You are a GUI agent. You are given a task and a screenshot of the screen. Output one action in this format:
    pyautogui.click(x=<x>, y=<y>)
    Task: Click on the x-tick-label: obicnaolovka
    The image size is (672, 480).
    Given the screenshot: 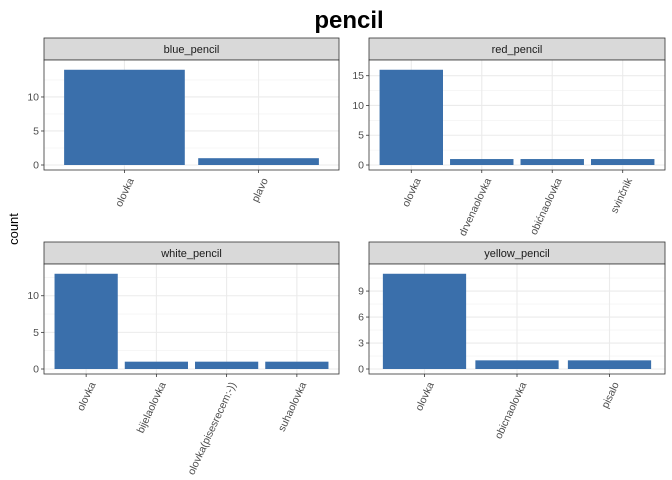 What is the action you would take?
    pyautogui.click(x=511, y=410)
    